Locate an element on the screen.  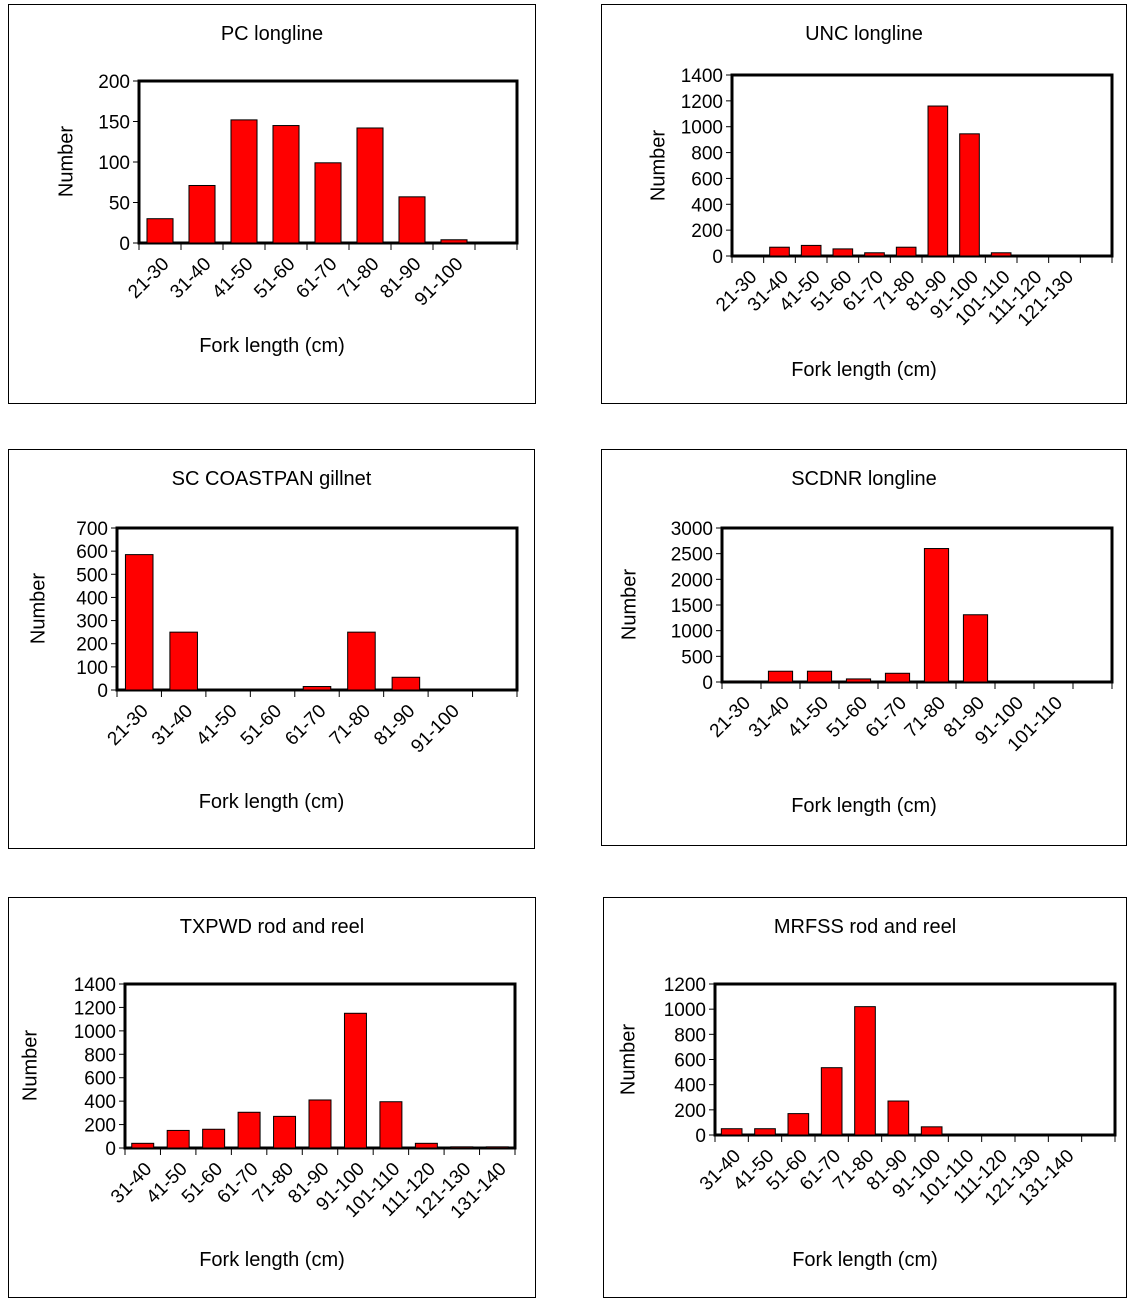
y-tick-label: 150 is located at coordinates (114, 123).